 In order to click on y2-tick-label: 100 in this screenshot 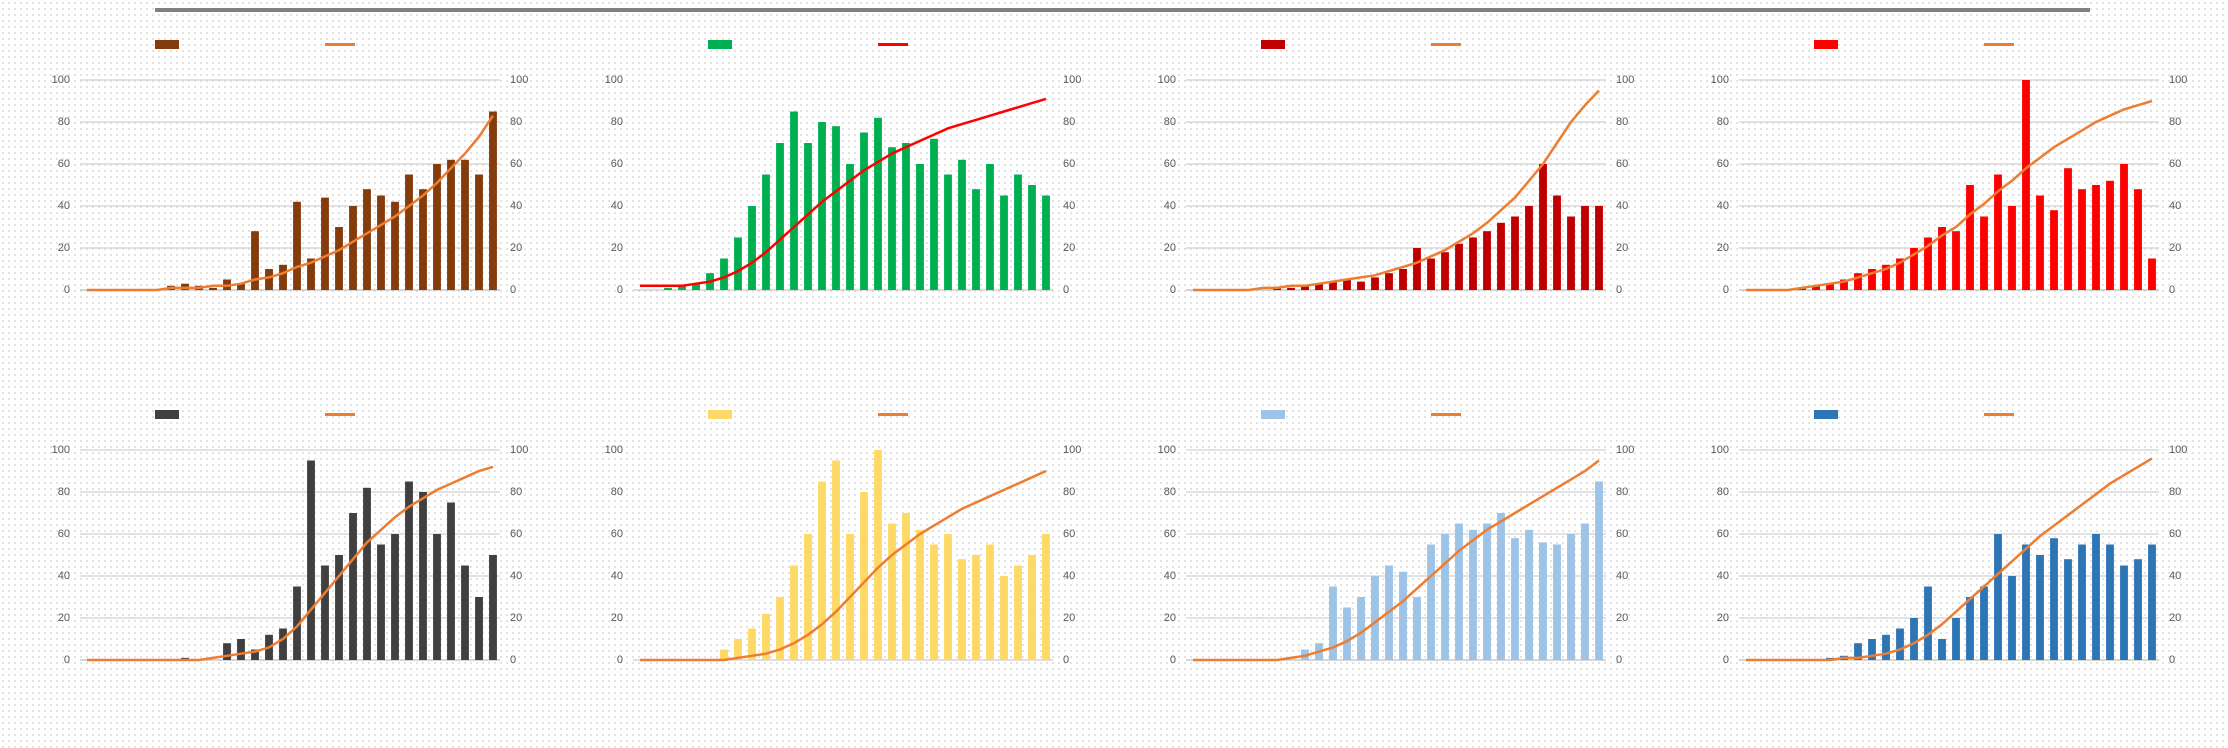, I will do `click(519, 80)`.